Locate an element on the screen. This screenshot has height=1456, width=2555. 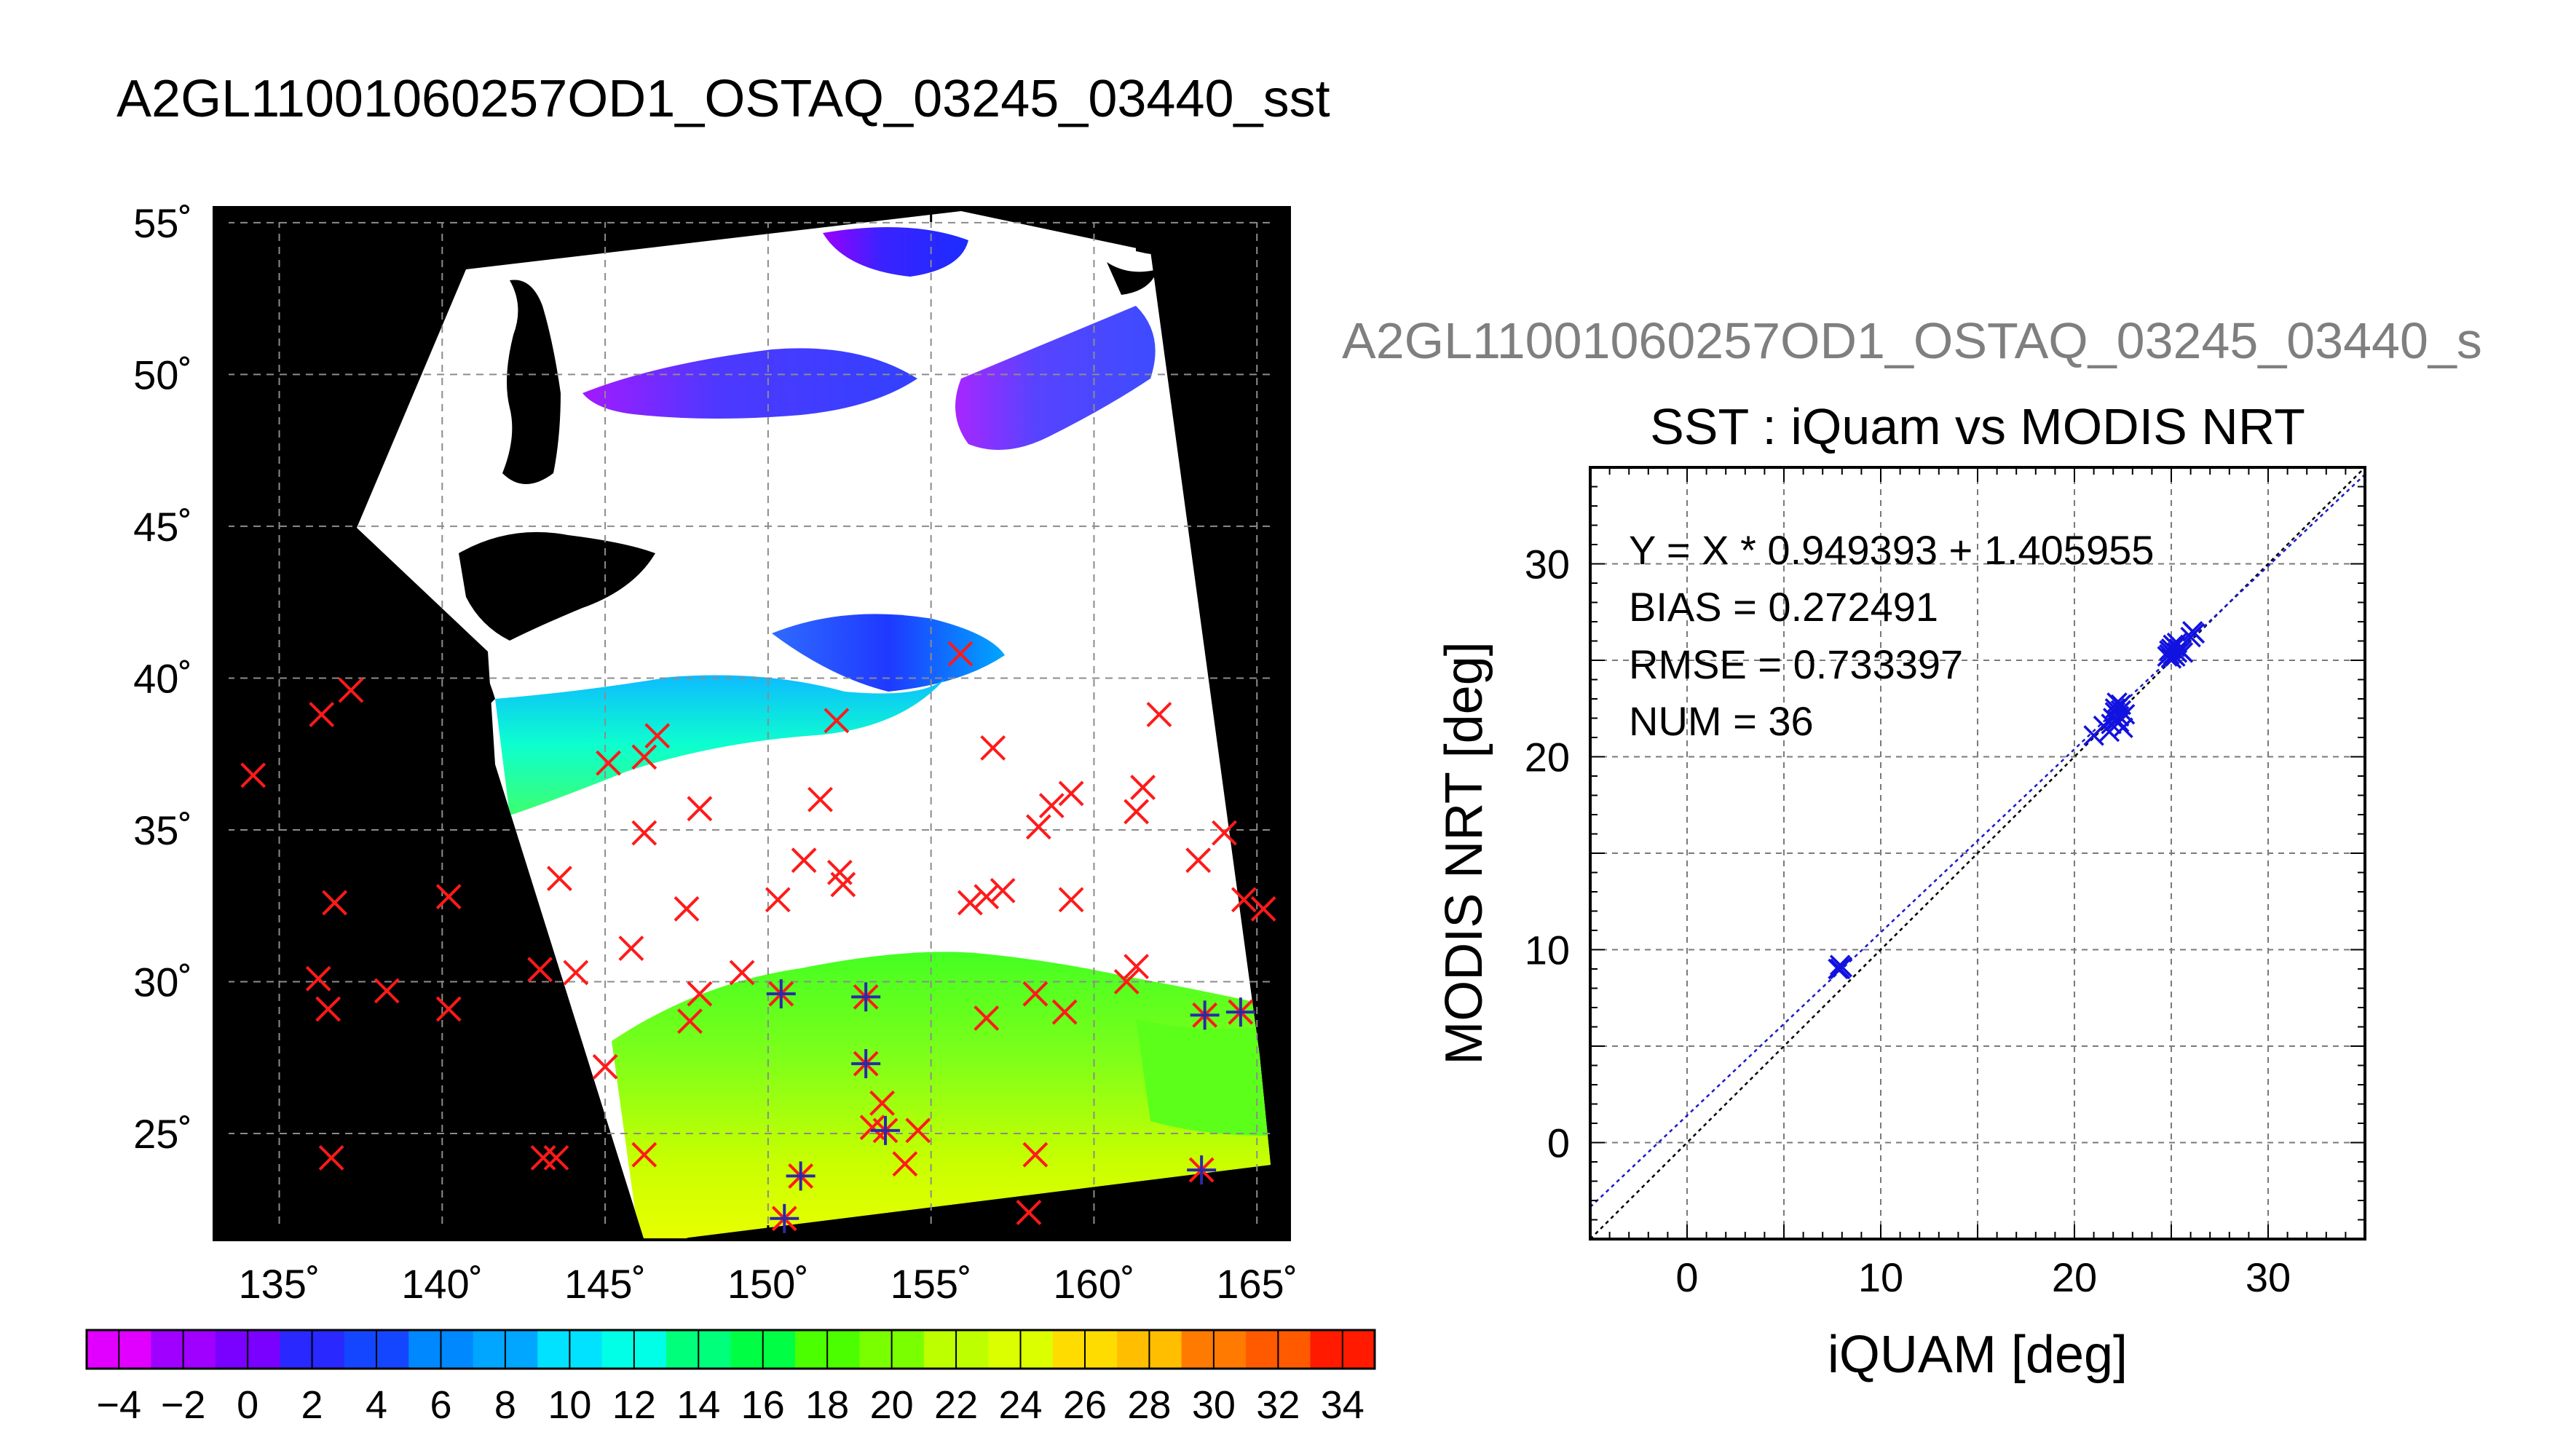
colorbar-label: 0 is located at coordinates (247, 1405).